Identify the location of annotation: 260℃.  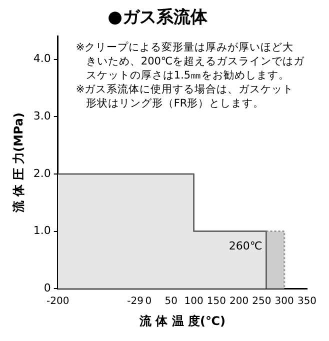
(245, 245).